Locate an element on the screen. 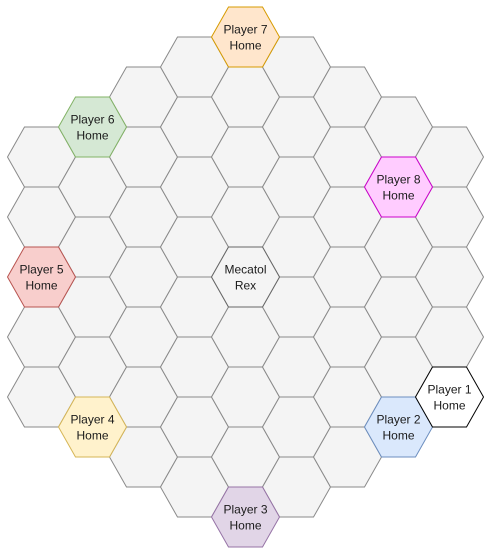  player-3-home-label-line: Home is located at coordinates (245, 526).